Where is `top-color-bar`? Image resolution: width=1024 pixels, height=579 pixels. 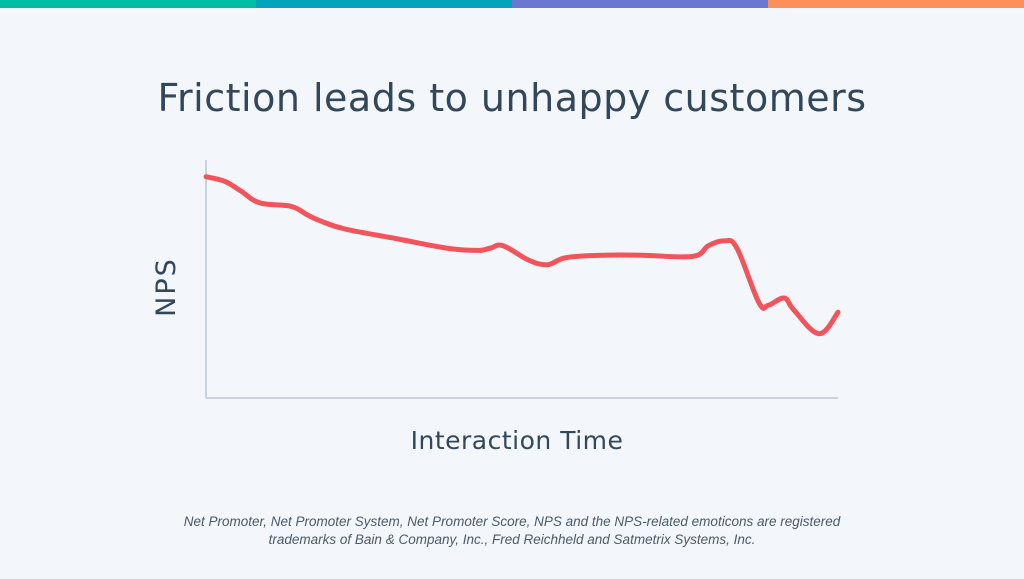
top-color-bar is located at coordinates (512, 4).